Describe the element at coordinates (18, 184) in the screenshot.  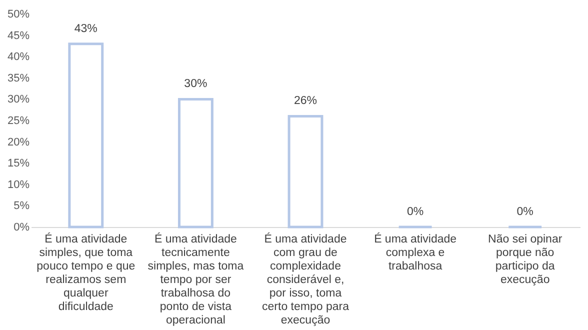
I see `y-tick-label: 10%` at that location.